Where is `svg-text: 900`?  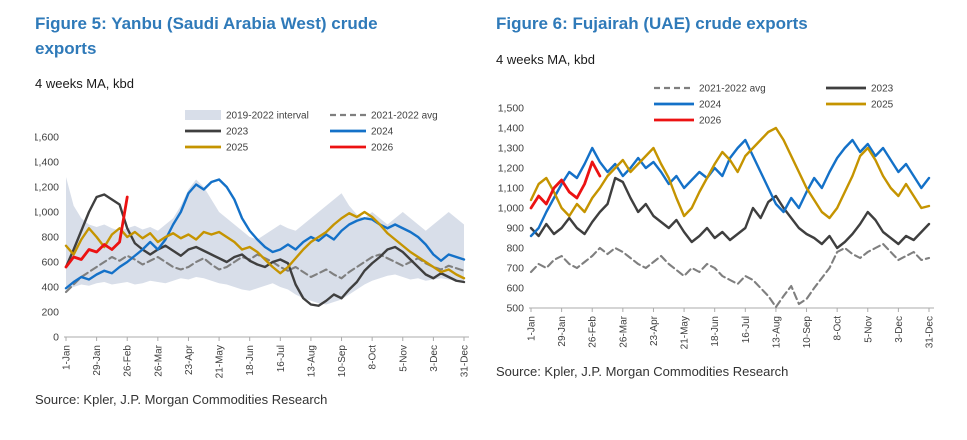 svg-text: 900 is located at coordinates (515, 228).